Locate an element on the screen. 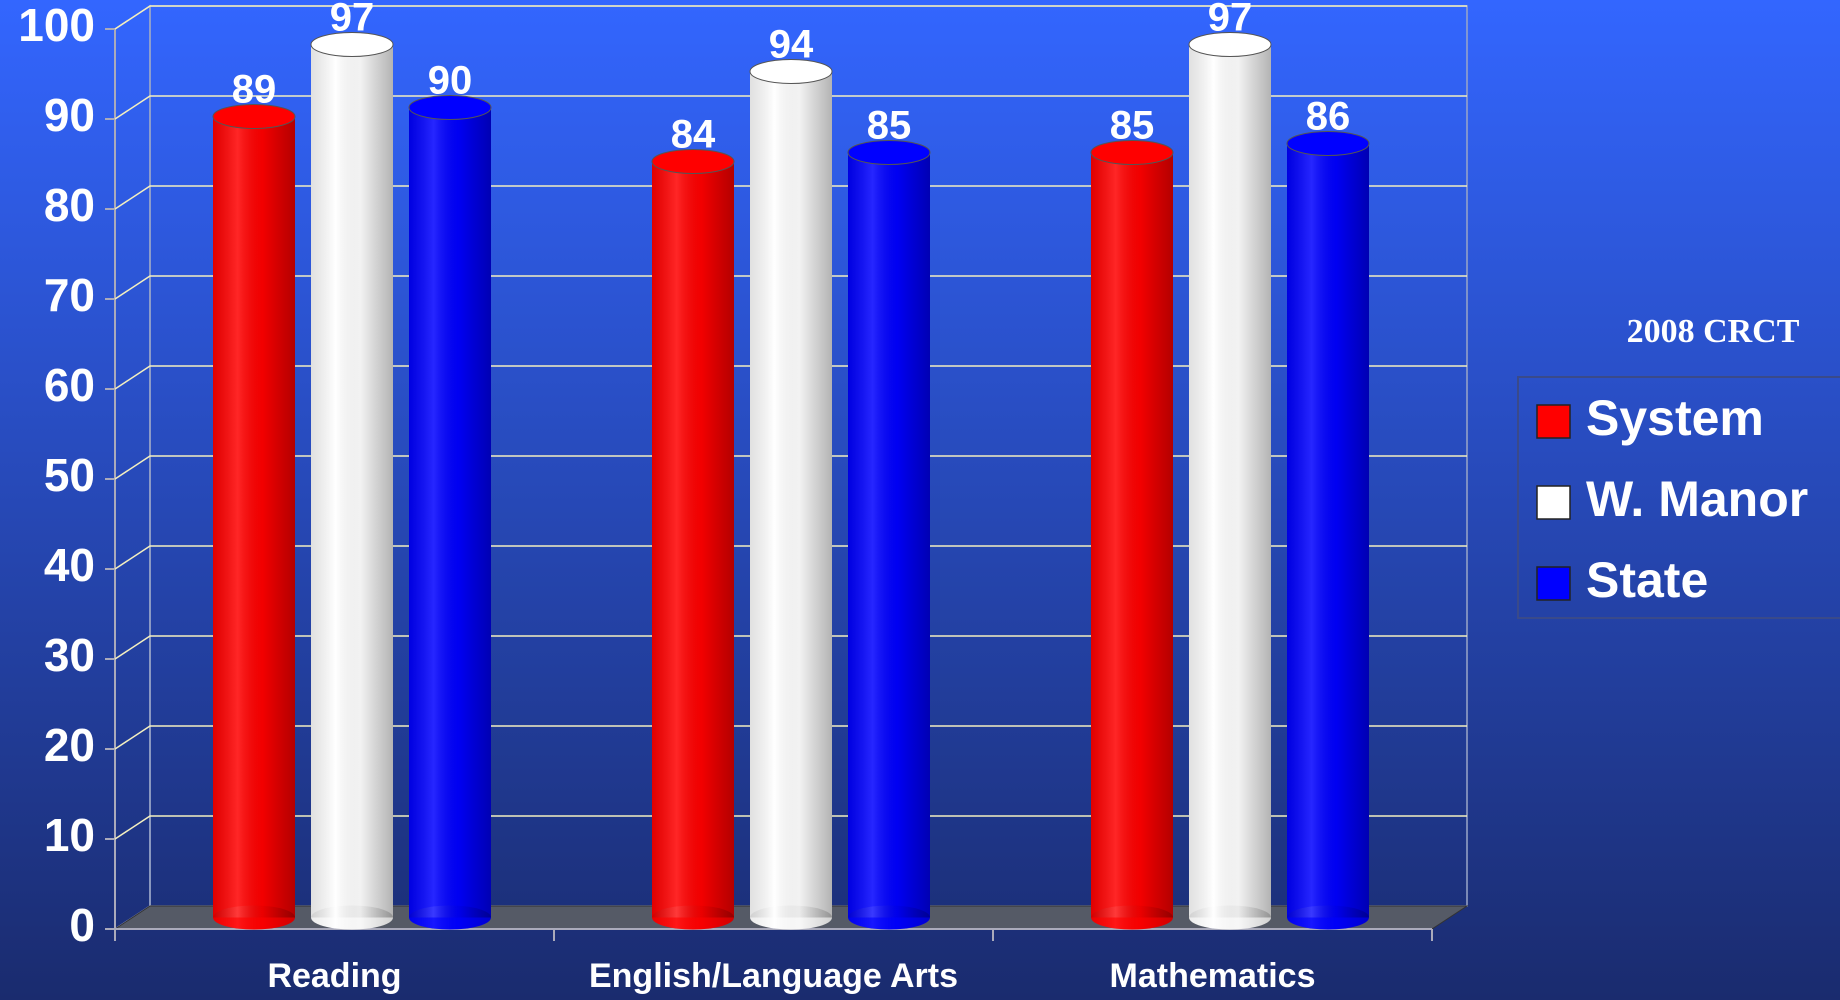 The width and height of the screenshot is (1840, 1000). legend-box is located at coordinates (1678, 497).